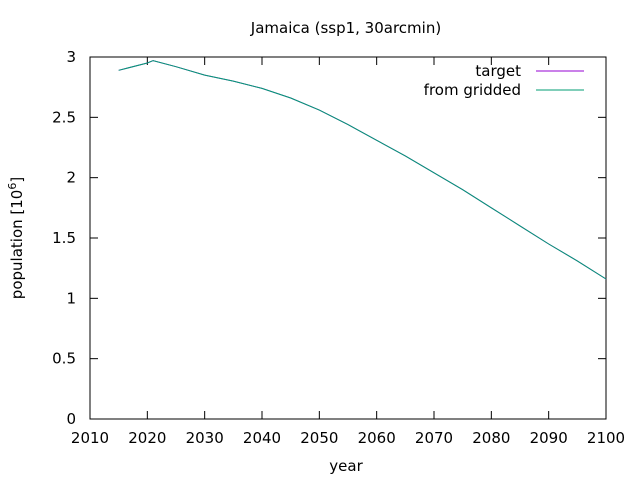 This screenshot has width=640, height=480. I want to click on legend: target from gridded, so click(504, 80).